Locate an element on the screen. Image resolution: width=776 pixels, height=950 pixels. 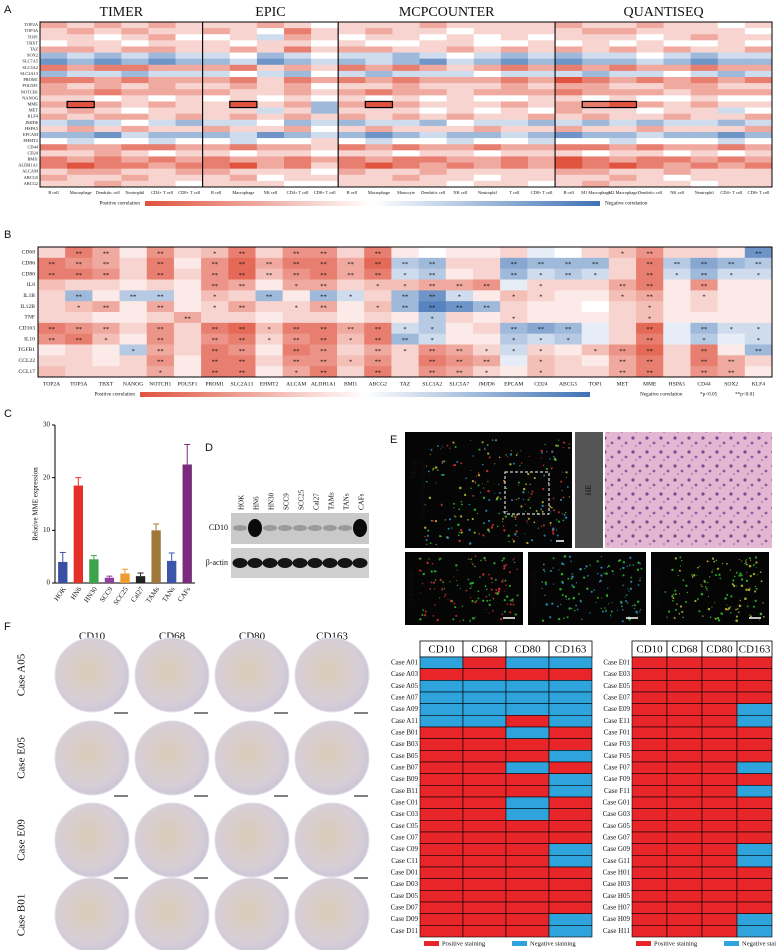
bar is located at coordinates (187, 523).